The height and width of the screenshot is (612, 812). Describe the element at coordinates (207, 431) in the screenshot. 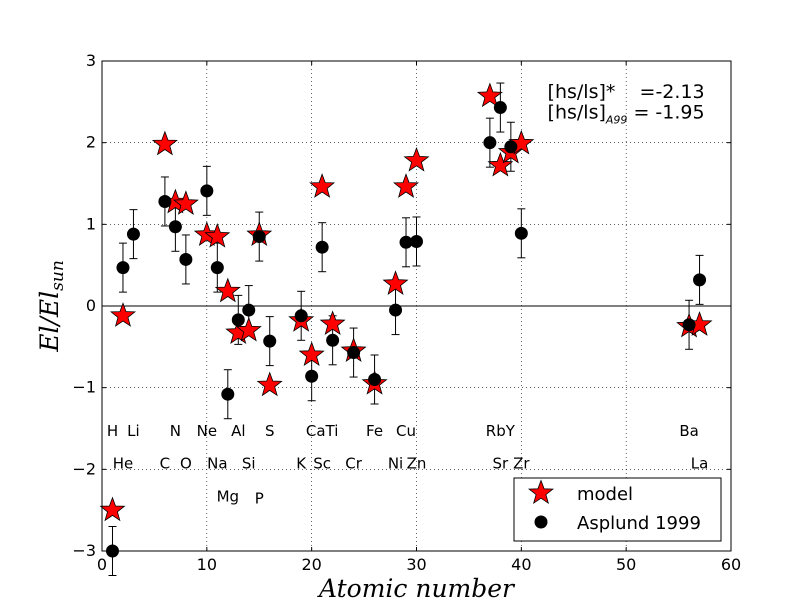

I see `element-label: Ne` at that location.